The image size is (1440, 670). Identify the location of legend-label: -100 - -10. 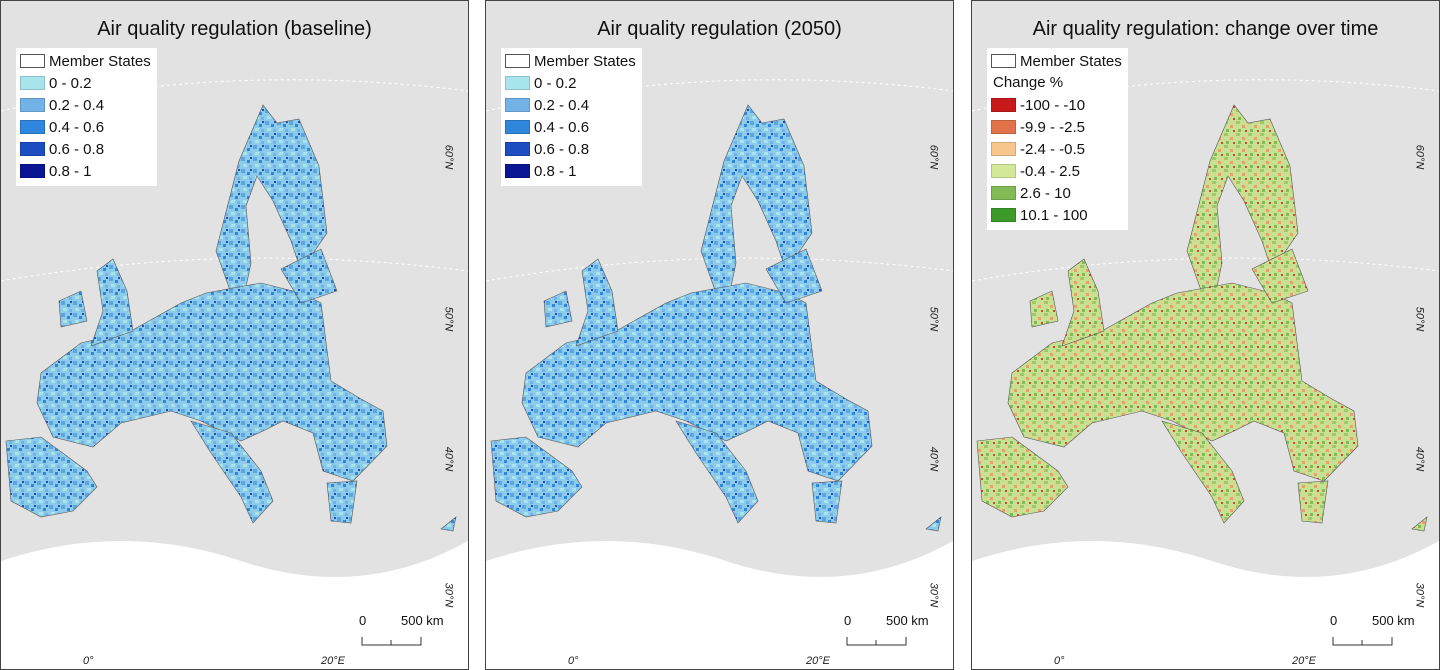
(1053, 105).